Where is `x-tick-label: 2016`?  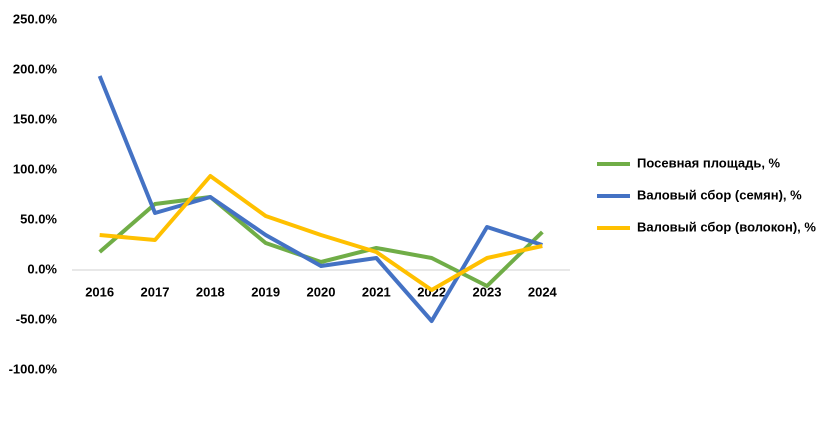
x-tick-label: 2016 is located at coordinates (99, 291).